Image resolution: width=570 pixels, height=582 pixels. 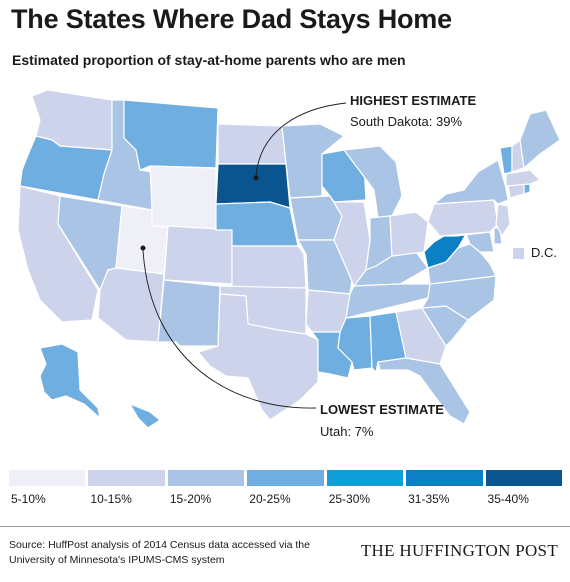 I want to click on highest-estimate-value: South Dakota: 39%, so click(x=406, y=121).